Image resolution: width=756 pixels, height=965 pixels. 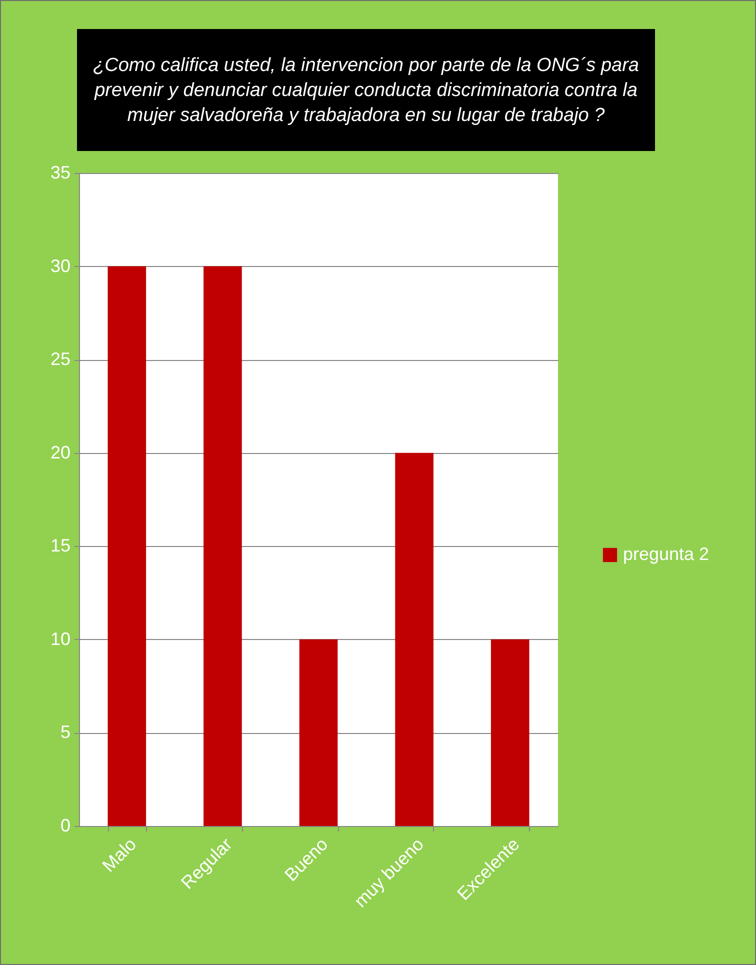 What do you see at coordinates (60, 452) in the screenshot?
I see `y-tick-label: 20` at bounding box center [60, 452].